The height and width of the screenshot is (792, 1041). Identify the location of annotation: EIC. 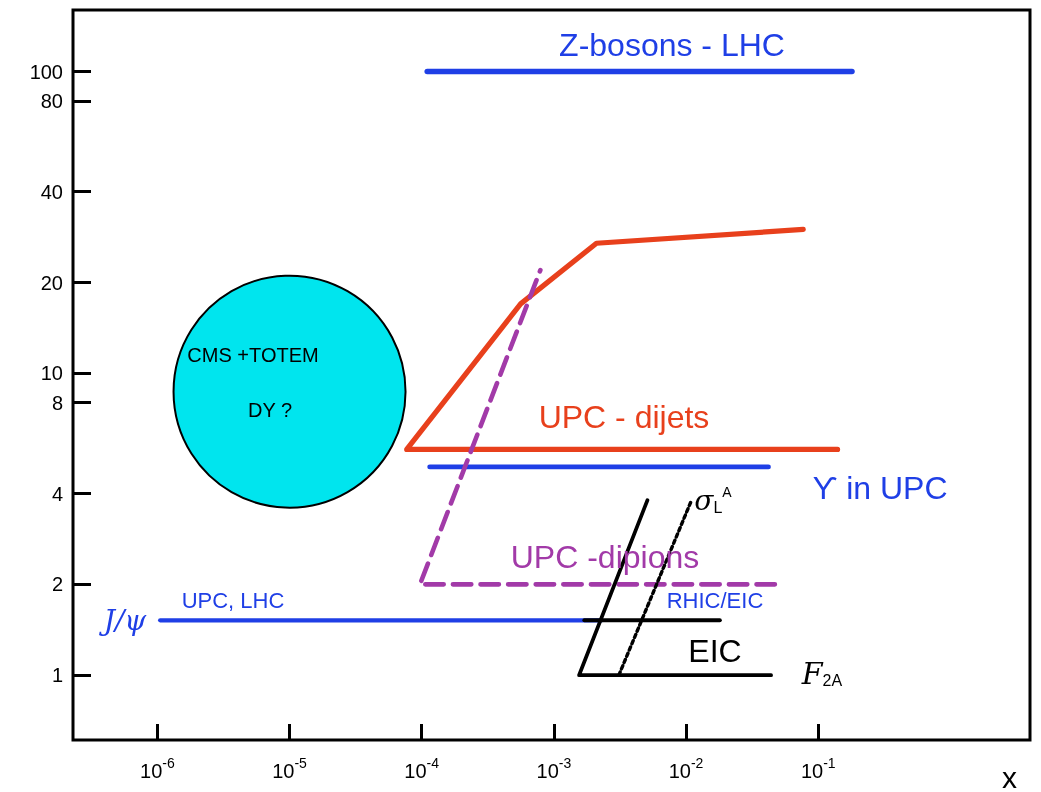
(715, 651).